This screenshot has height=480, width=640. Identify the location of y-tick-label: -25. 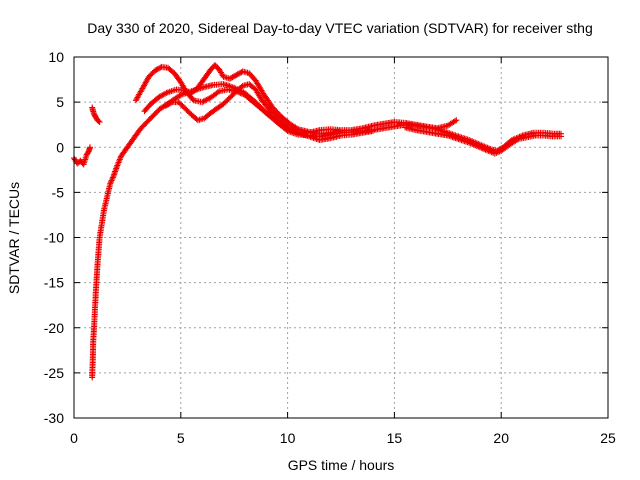
(54, 373).